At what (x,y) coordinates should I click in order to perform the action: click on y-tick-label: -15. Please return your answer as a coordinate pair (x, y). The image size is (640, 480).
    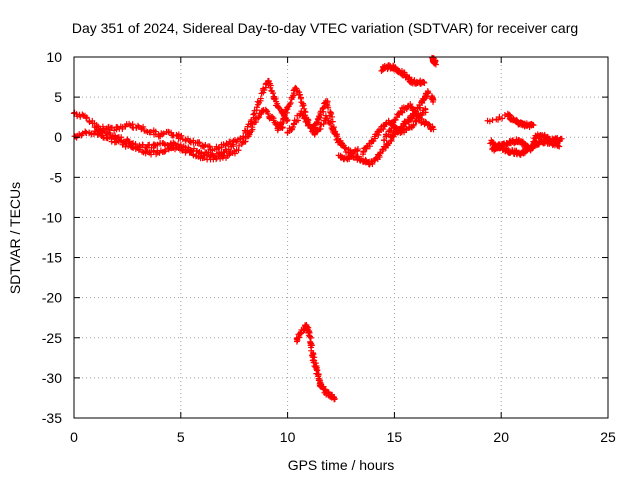
    Looking at the image, I should click on (52, 258).